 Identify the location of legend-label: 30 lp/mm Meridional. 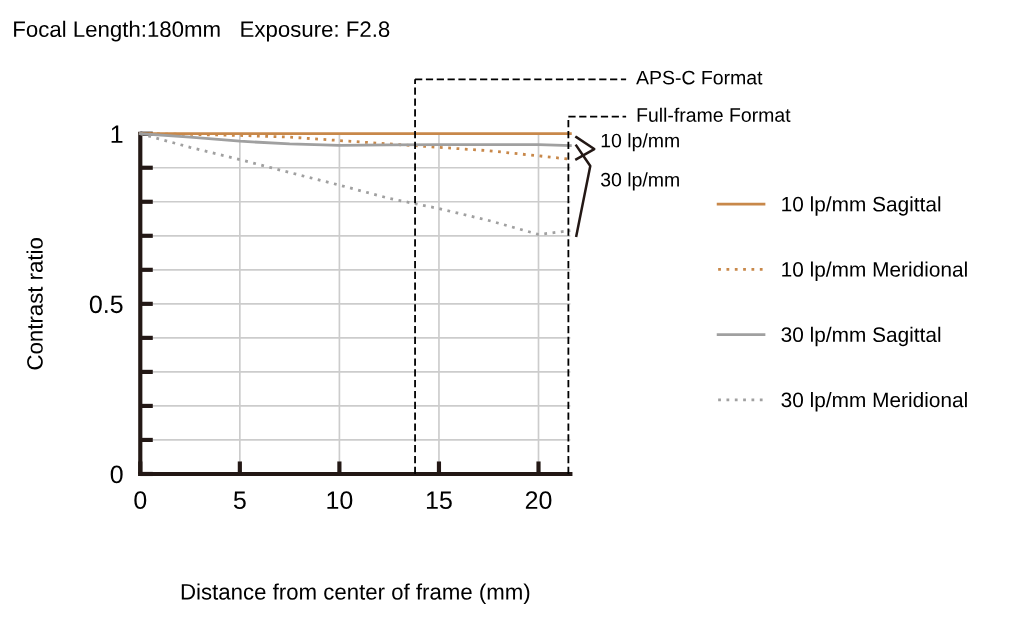
(874, 402).